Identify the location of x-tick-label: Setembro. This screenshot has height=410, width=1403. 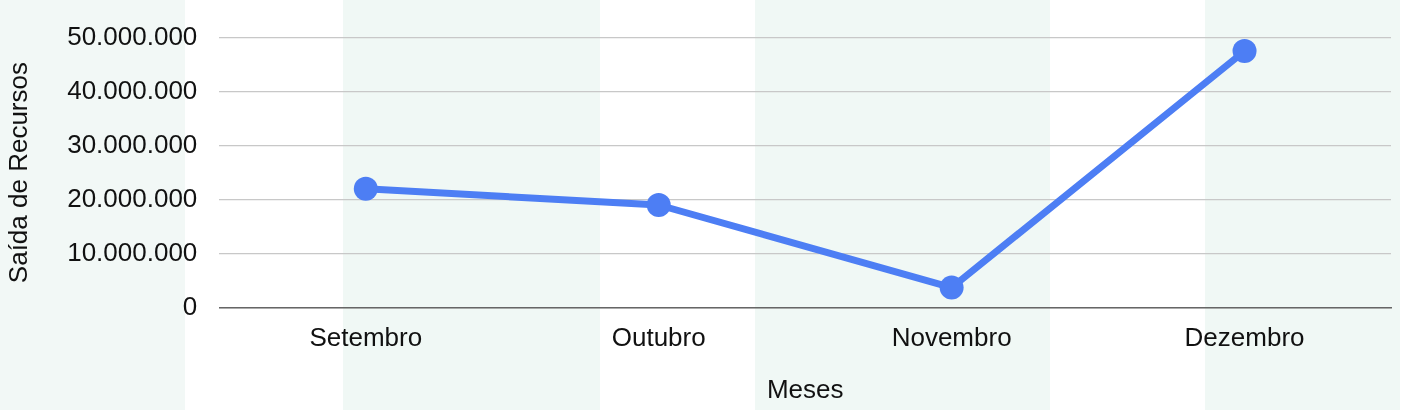
(366, 337).